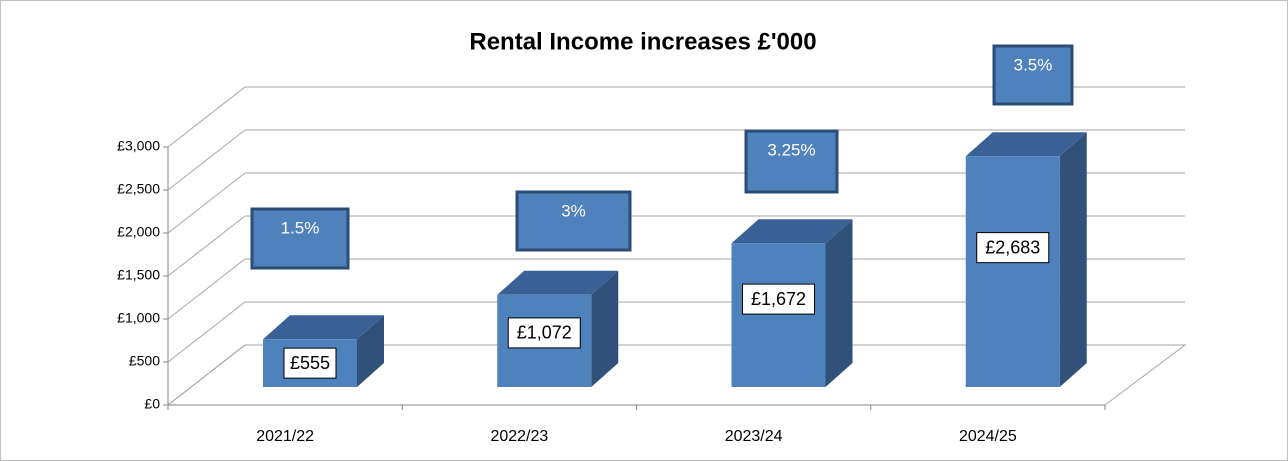 This screenshot has width=1288, height=461. What do you see at coordinates (138, 189) in the screenshot?
I see `y-tick-label: £2,500` at bounding box center [138, 189].